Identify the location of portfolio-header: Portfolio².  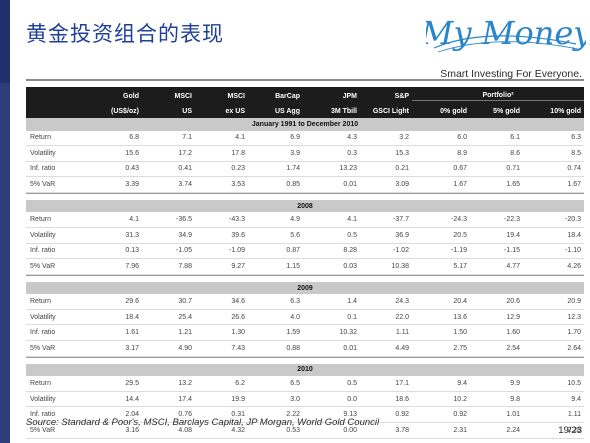
(498, 94).